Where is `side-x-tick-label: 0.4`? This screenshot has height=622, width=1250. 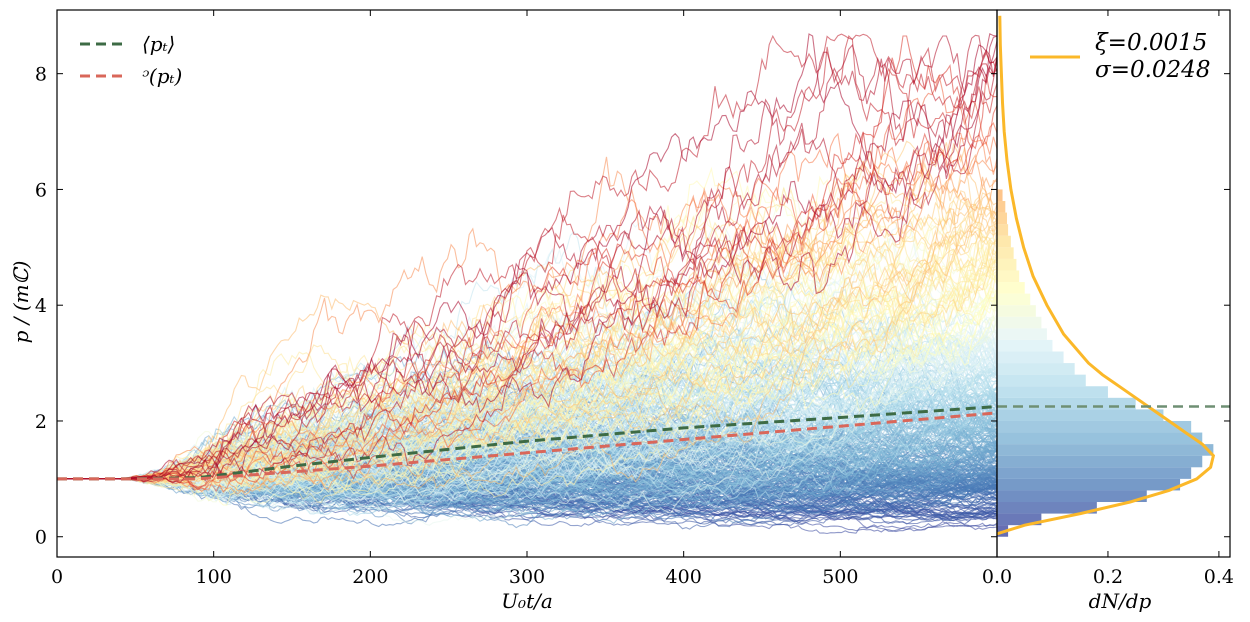 side-x-tick-label: 0.4 is located at coordinates (1219, 577).